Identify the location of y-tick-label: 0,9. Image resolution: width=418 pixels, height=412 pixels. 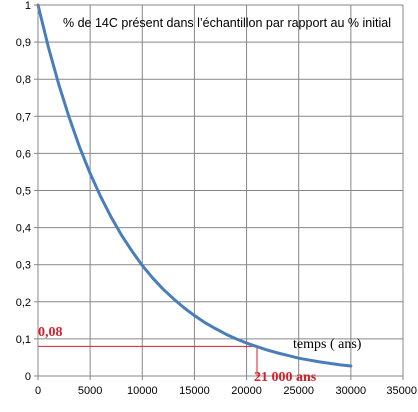
(23, 43).